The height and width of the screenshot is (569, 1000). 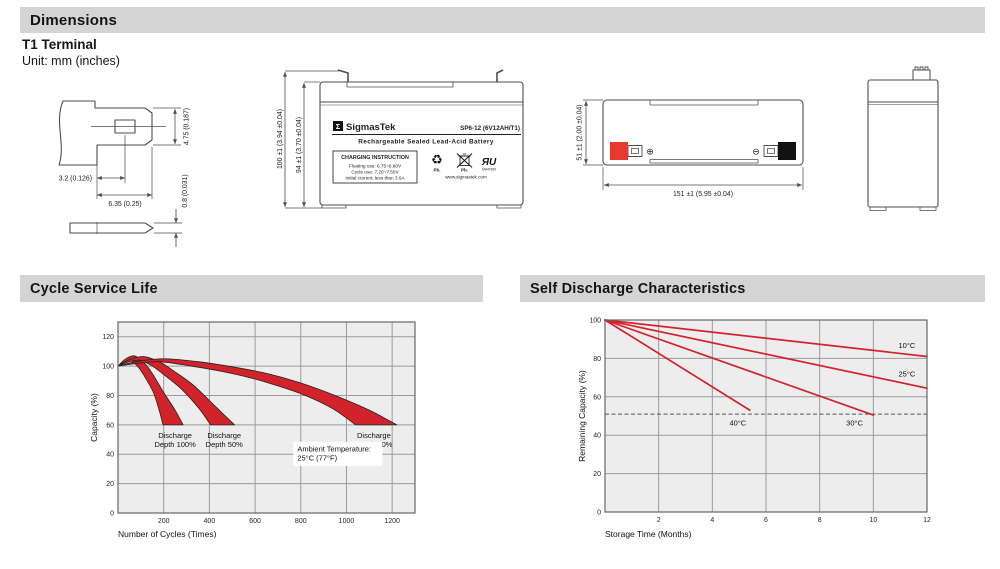 What do you see at coordinates (464, 170) in the screenshot?
I see `bin-pb-label: Pb.` at bounding box center [464, 170].